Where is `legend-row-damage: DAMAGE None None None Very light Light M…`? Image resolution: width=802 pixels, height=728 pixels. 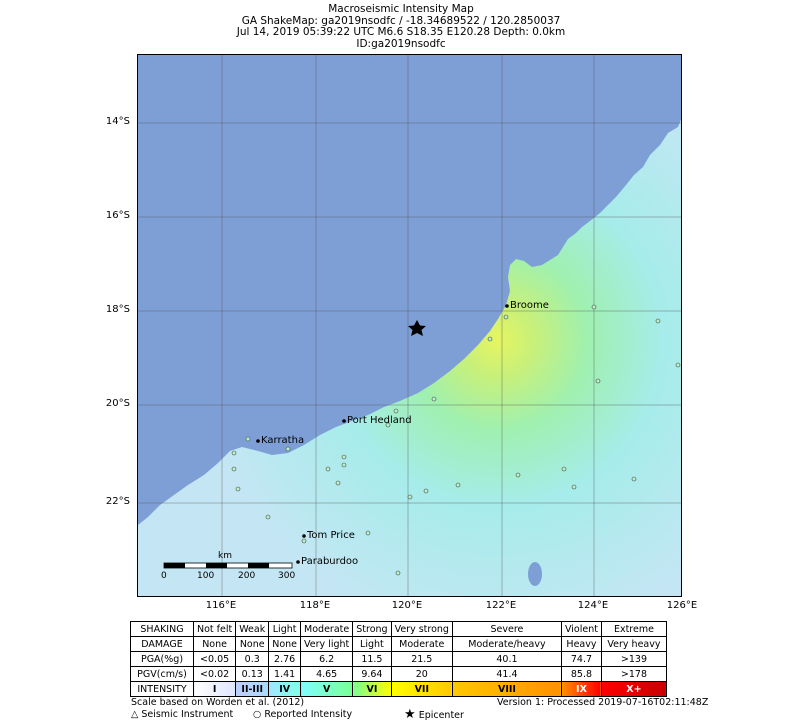 legend-row-damage: DAMAGE None None None Very light Light M… is located at coordinates (398, 644).